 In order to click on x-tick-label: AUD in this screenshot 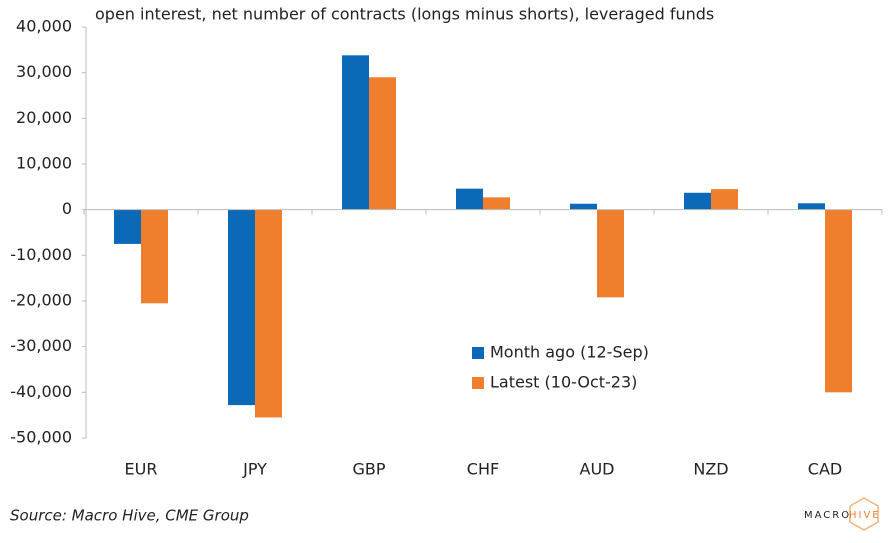, I will do `click(597, 469)`.